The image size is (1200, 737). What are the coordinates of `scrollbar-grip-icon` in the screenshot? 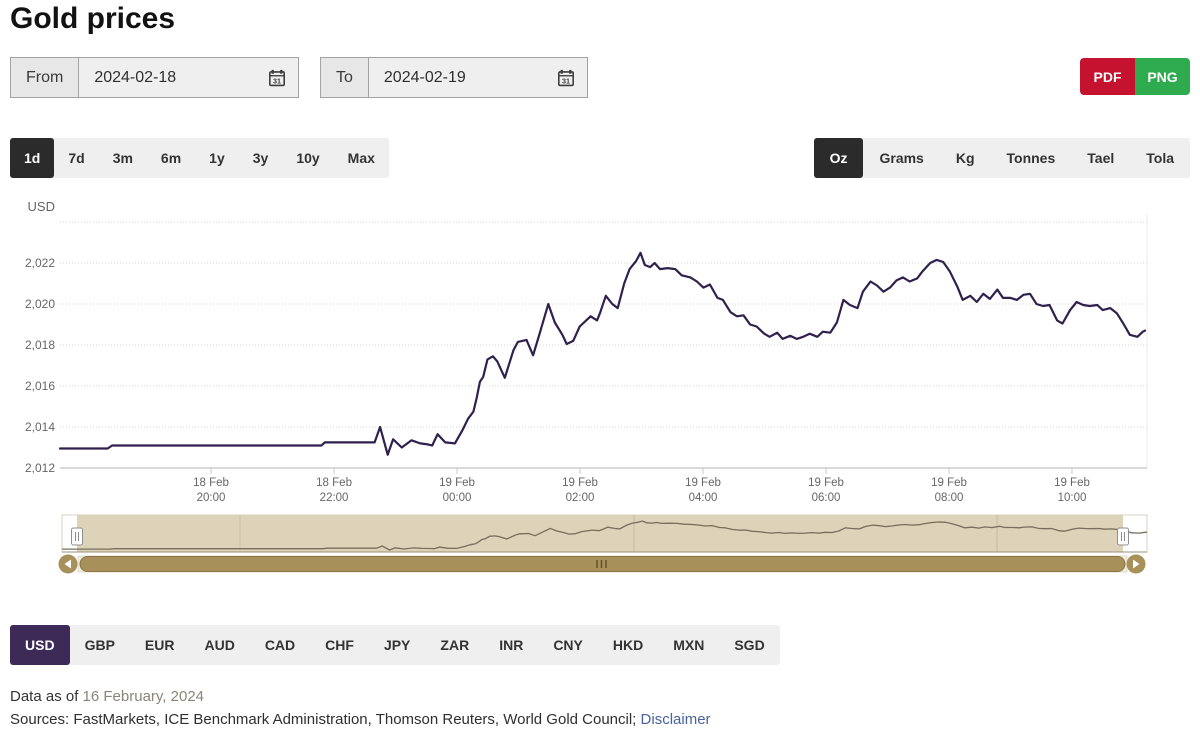 It's located at (601, 564).